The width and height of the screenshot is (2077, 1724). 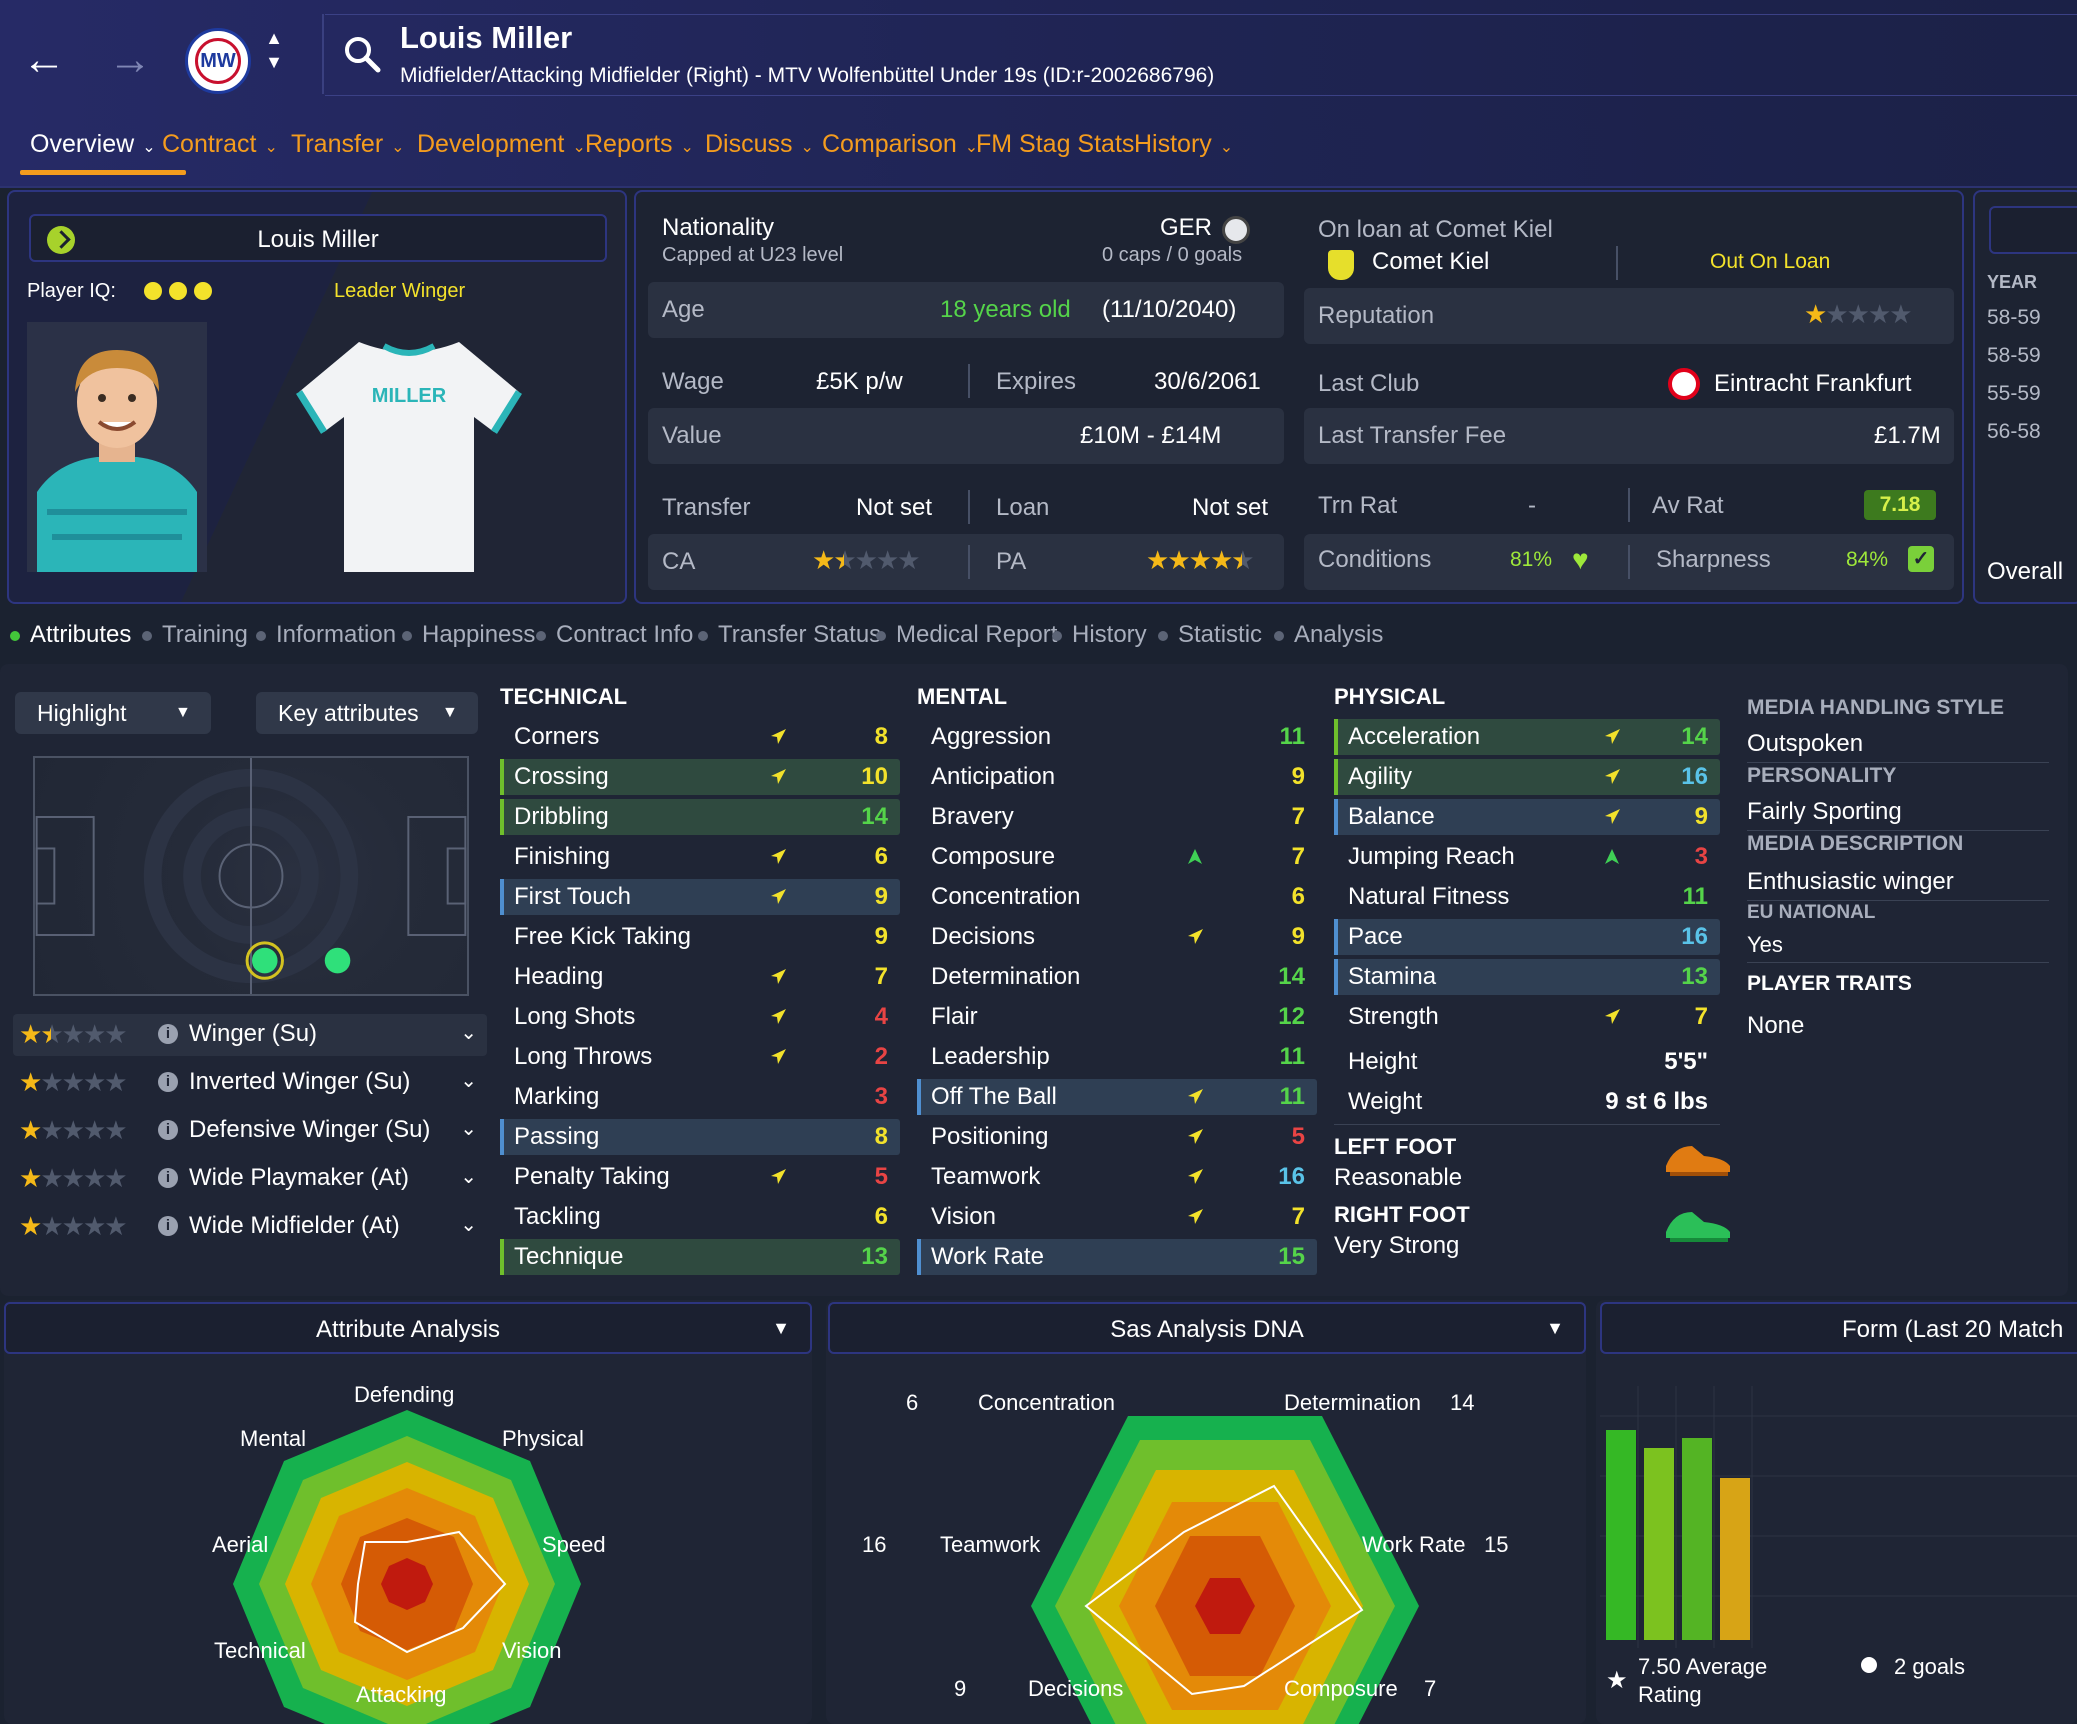 What do you see at coordinates (195, 635) in the screenshot?
I see `subtab-training: Training` at bounding box center [195, 635].